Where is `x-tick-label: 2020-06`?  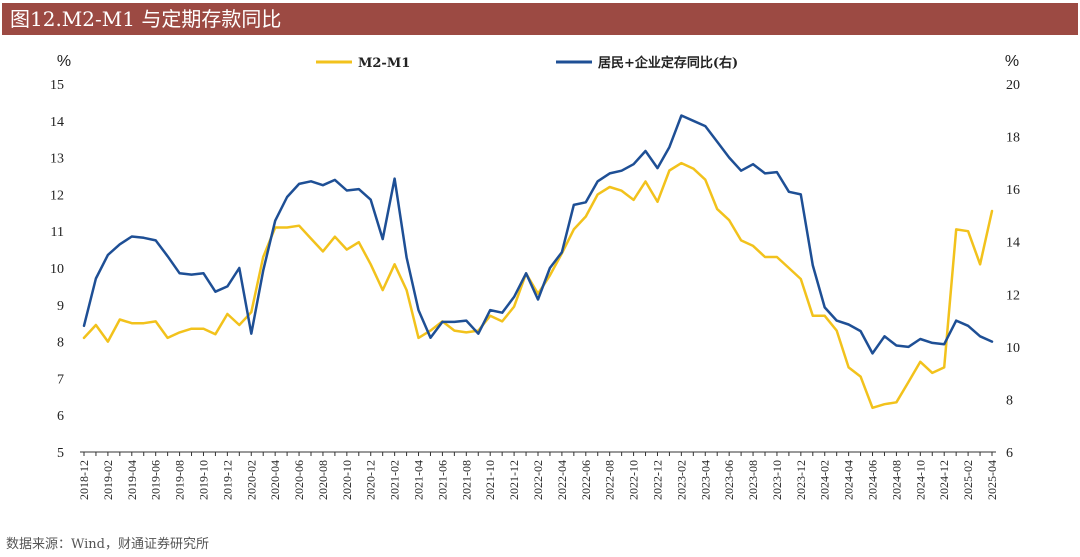
x-tick-label: 2020-06 is located at coordinates (299, 480).